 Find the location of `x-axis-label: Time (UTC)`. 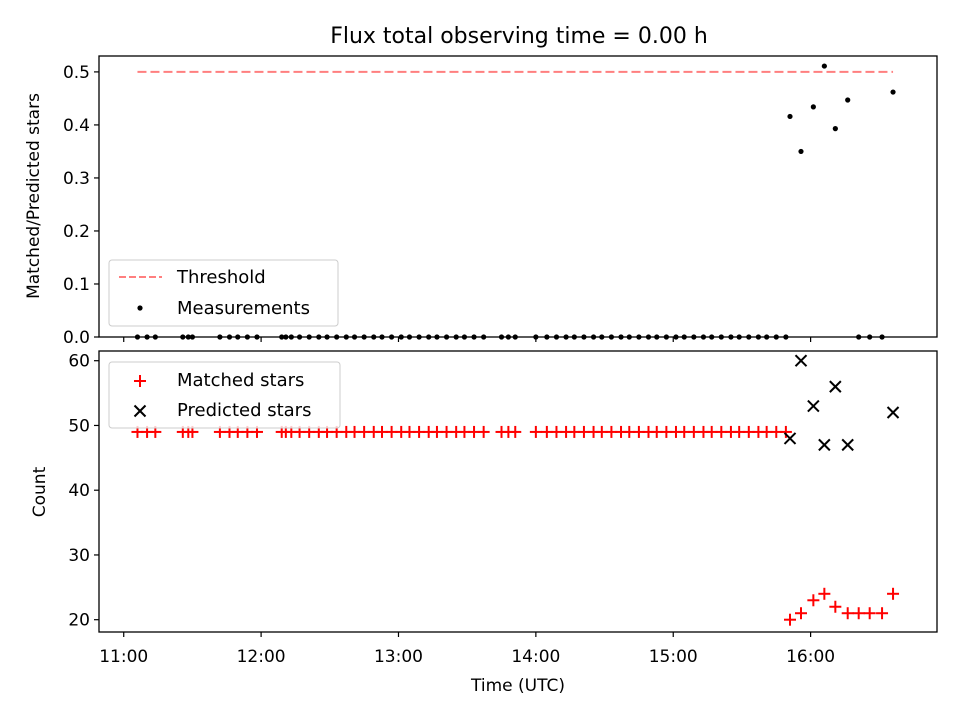

x-axis-label: Time (UTC) is located at coordinates (517, 686).